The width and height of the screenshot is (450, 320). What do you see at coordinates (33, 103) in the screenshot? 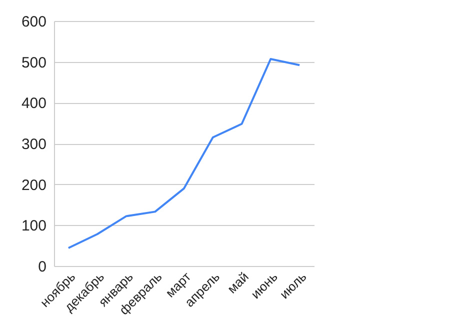
I see `y-tick-label: 400` at bounding box center [33, 103].